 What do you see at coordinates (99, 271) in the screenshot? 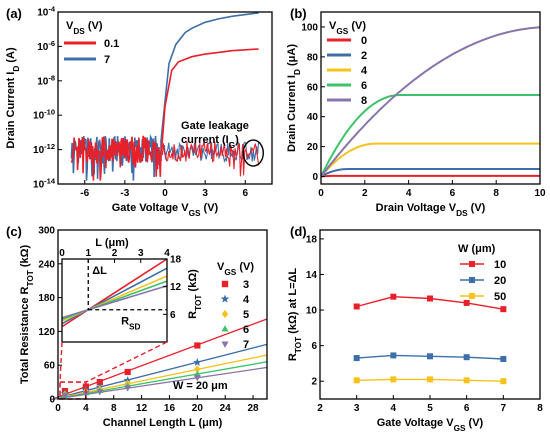
I see `inset-delta-l-label: ΔL` at bounding box center [99, 271].